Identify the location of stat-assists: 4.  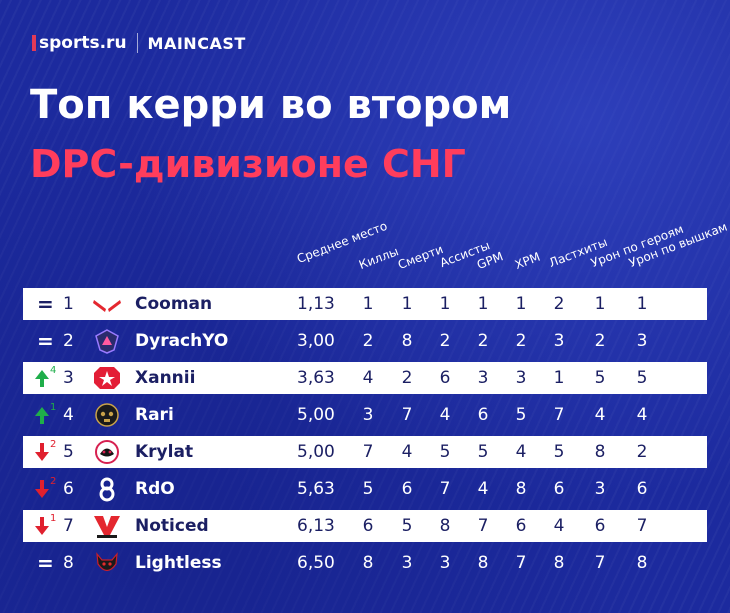
(445, 415).